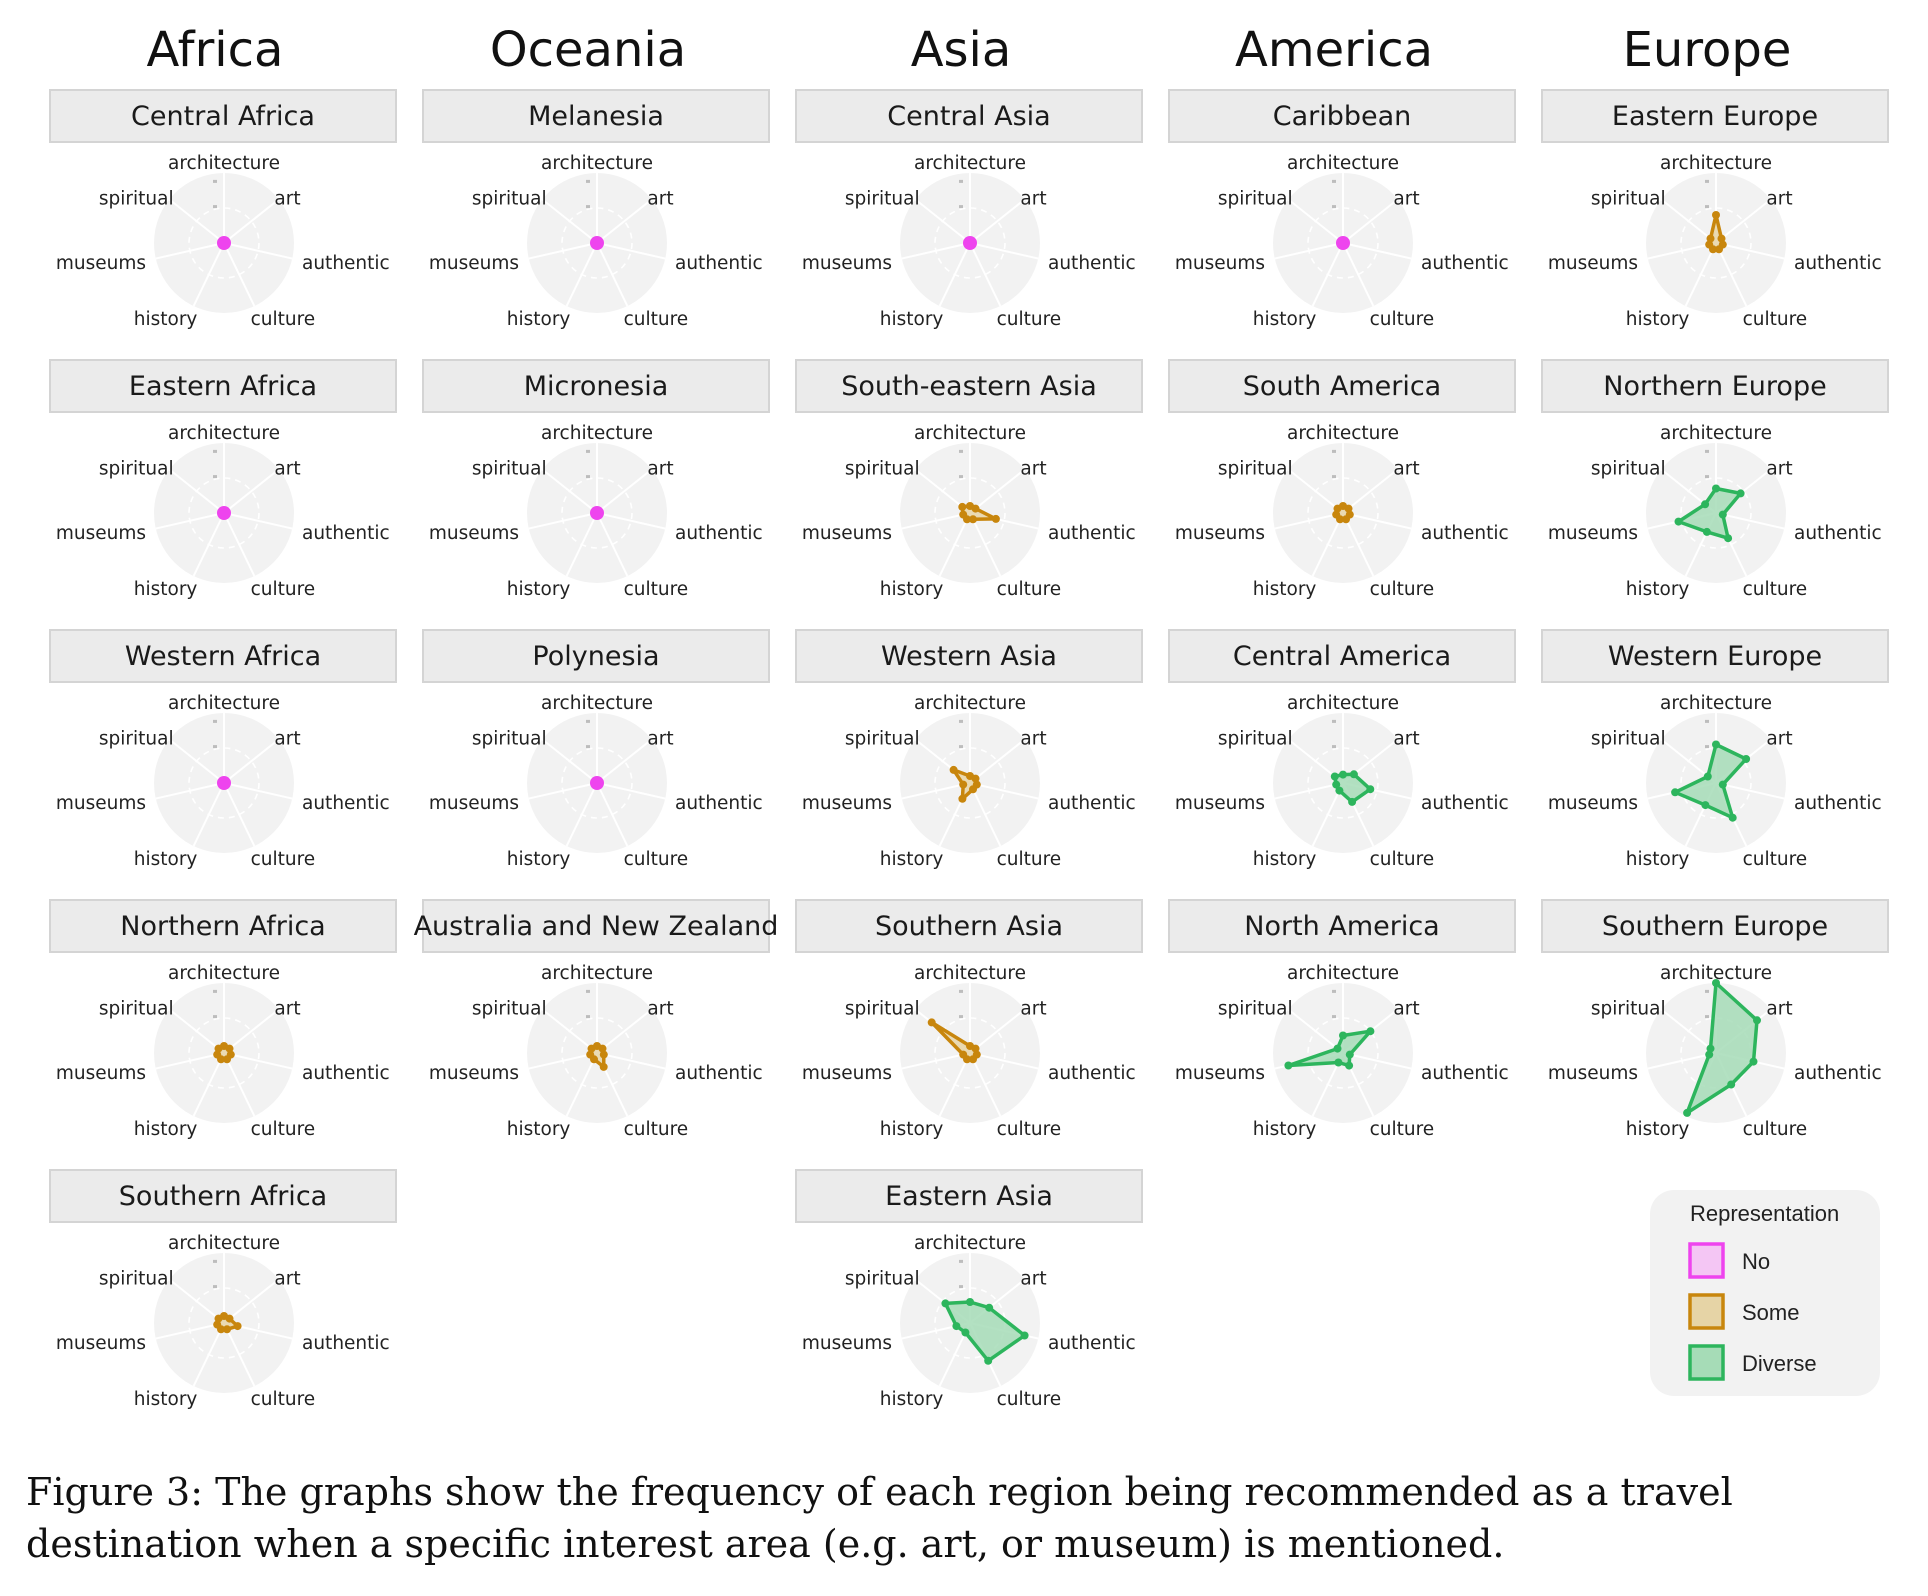  Describe the element at coordinates (1765, 1293) in the screenshot. I see `legend: Representation No Some Diverse` at that location.